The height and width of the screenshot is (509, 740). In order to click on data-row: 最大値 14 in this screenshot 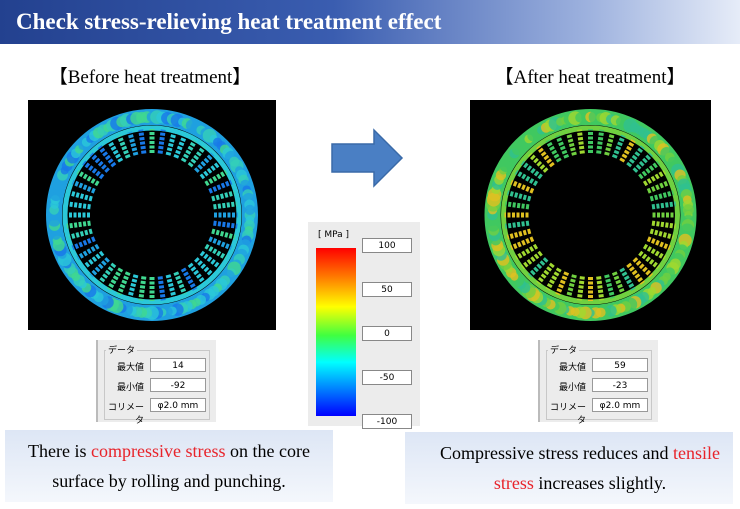, I will do `click(158, 366)`.